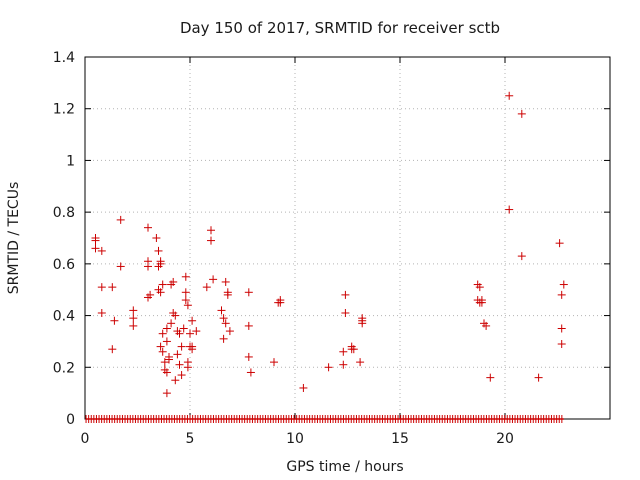 Image resolution: width=640 pixels, height=480 pixels. I want to click on y-tick-label: 0.2, so click(64, 368).